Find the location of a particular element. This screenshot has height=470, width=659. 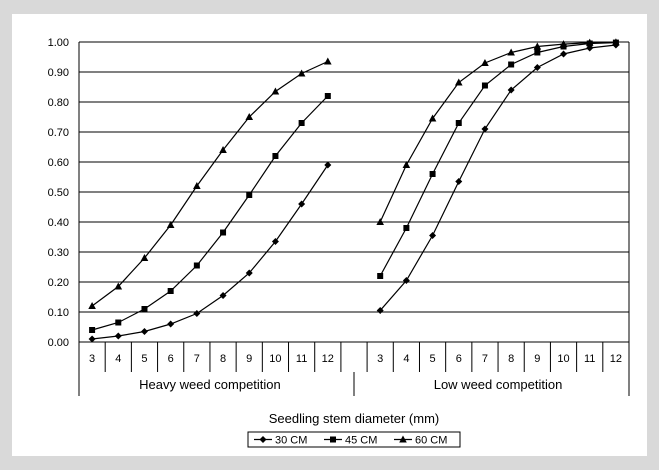

y-tick-label: 0.40 is located at coordinates (58, 223).